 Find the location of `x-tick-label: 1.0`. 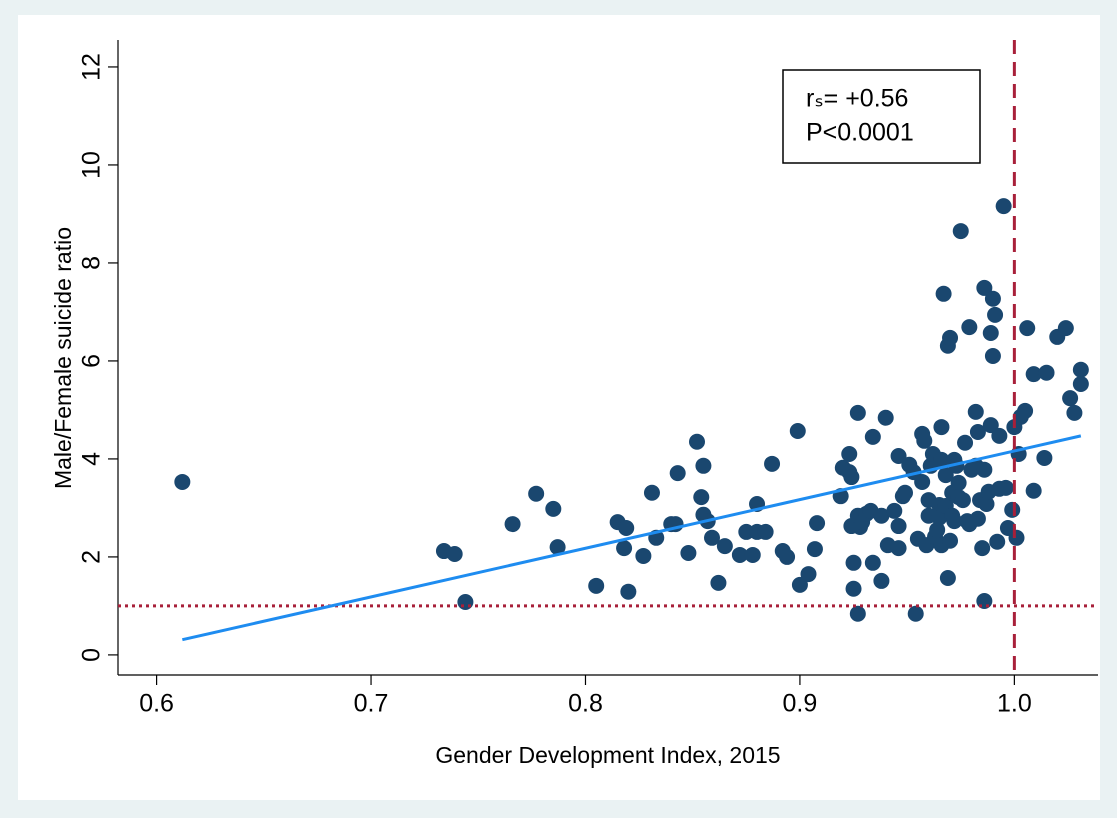

x-tick-label: 1.0 is located at coordinates (1014, 704).